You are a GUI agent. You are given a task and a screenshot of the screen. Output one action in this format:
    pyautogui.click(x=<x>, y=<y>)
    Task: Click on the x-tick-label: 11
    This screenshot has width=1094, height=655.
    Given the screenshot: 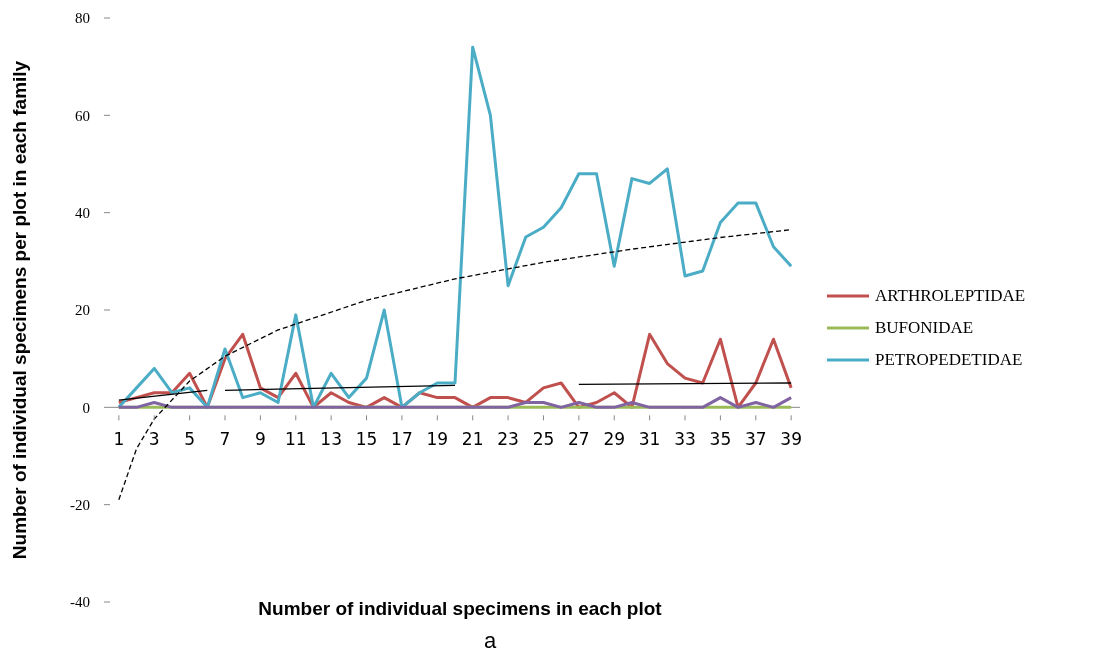 What is the action you would take?
    pyautogui.click(x=295, y=439)
    